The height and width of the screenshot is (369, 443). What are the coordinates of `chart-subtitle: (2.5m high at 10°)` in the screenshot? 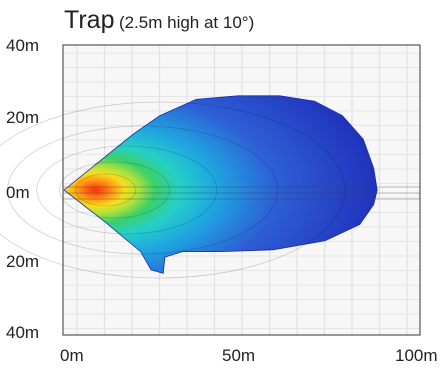 It's located at (186, 22).